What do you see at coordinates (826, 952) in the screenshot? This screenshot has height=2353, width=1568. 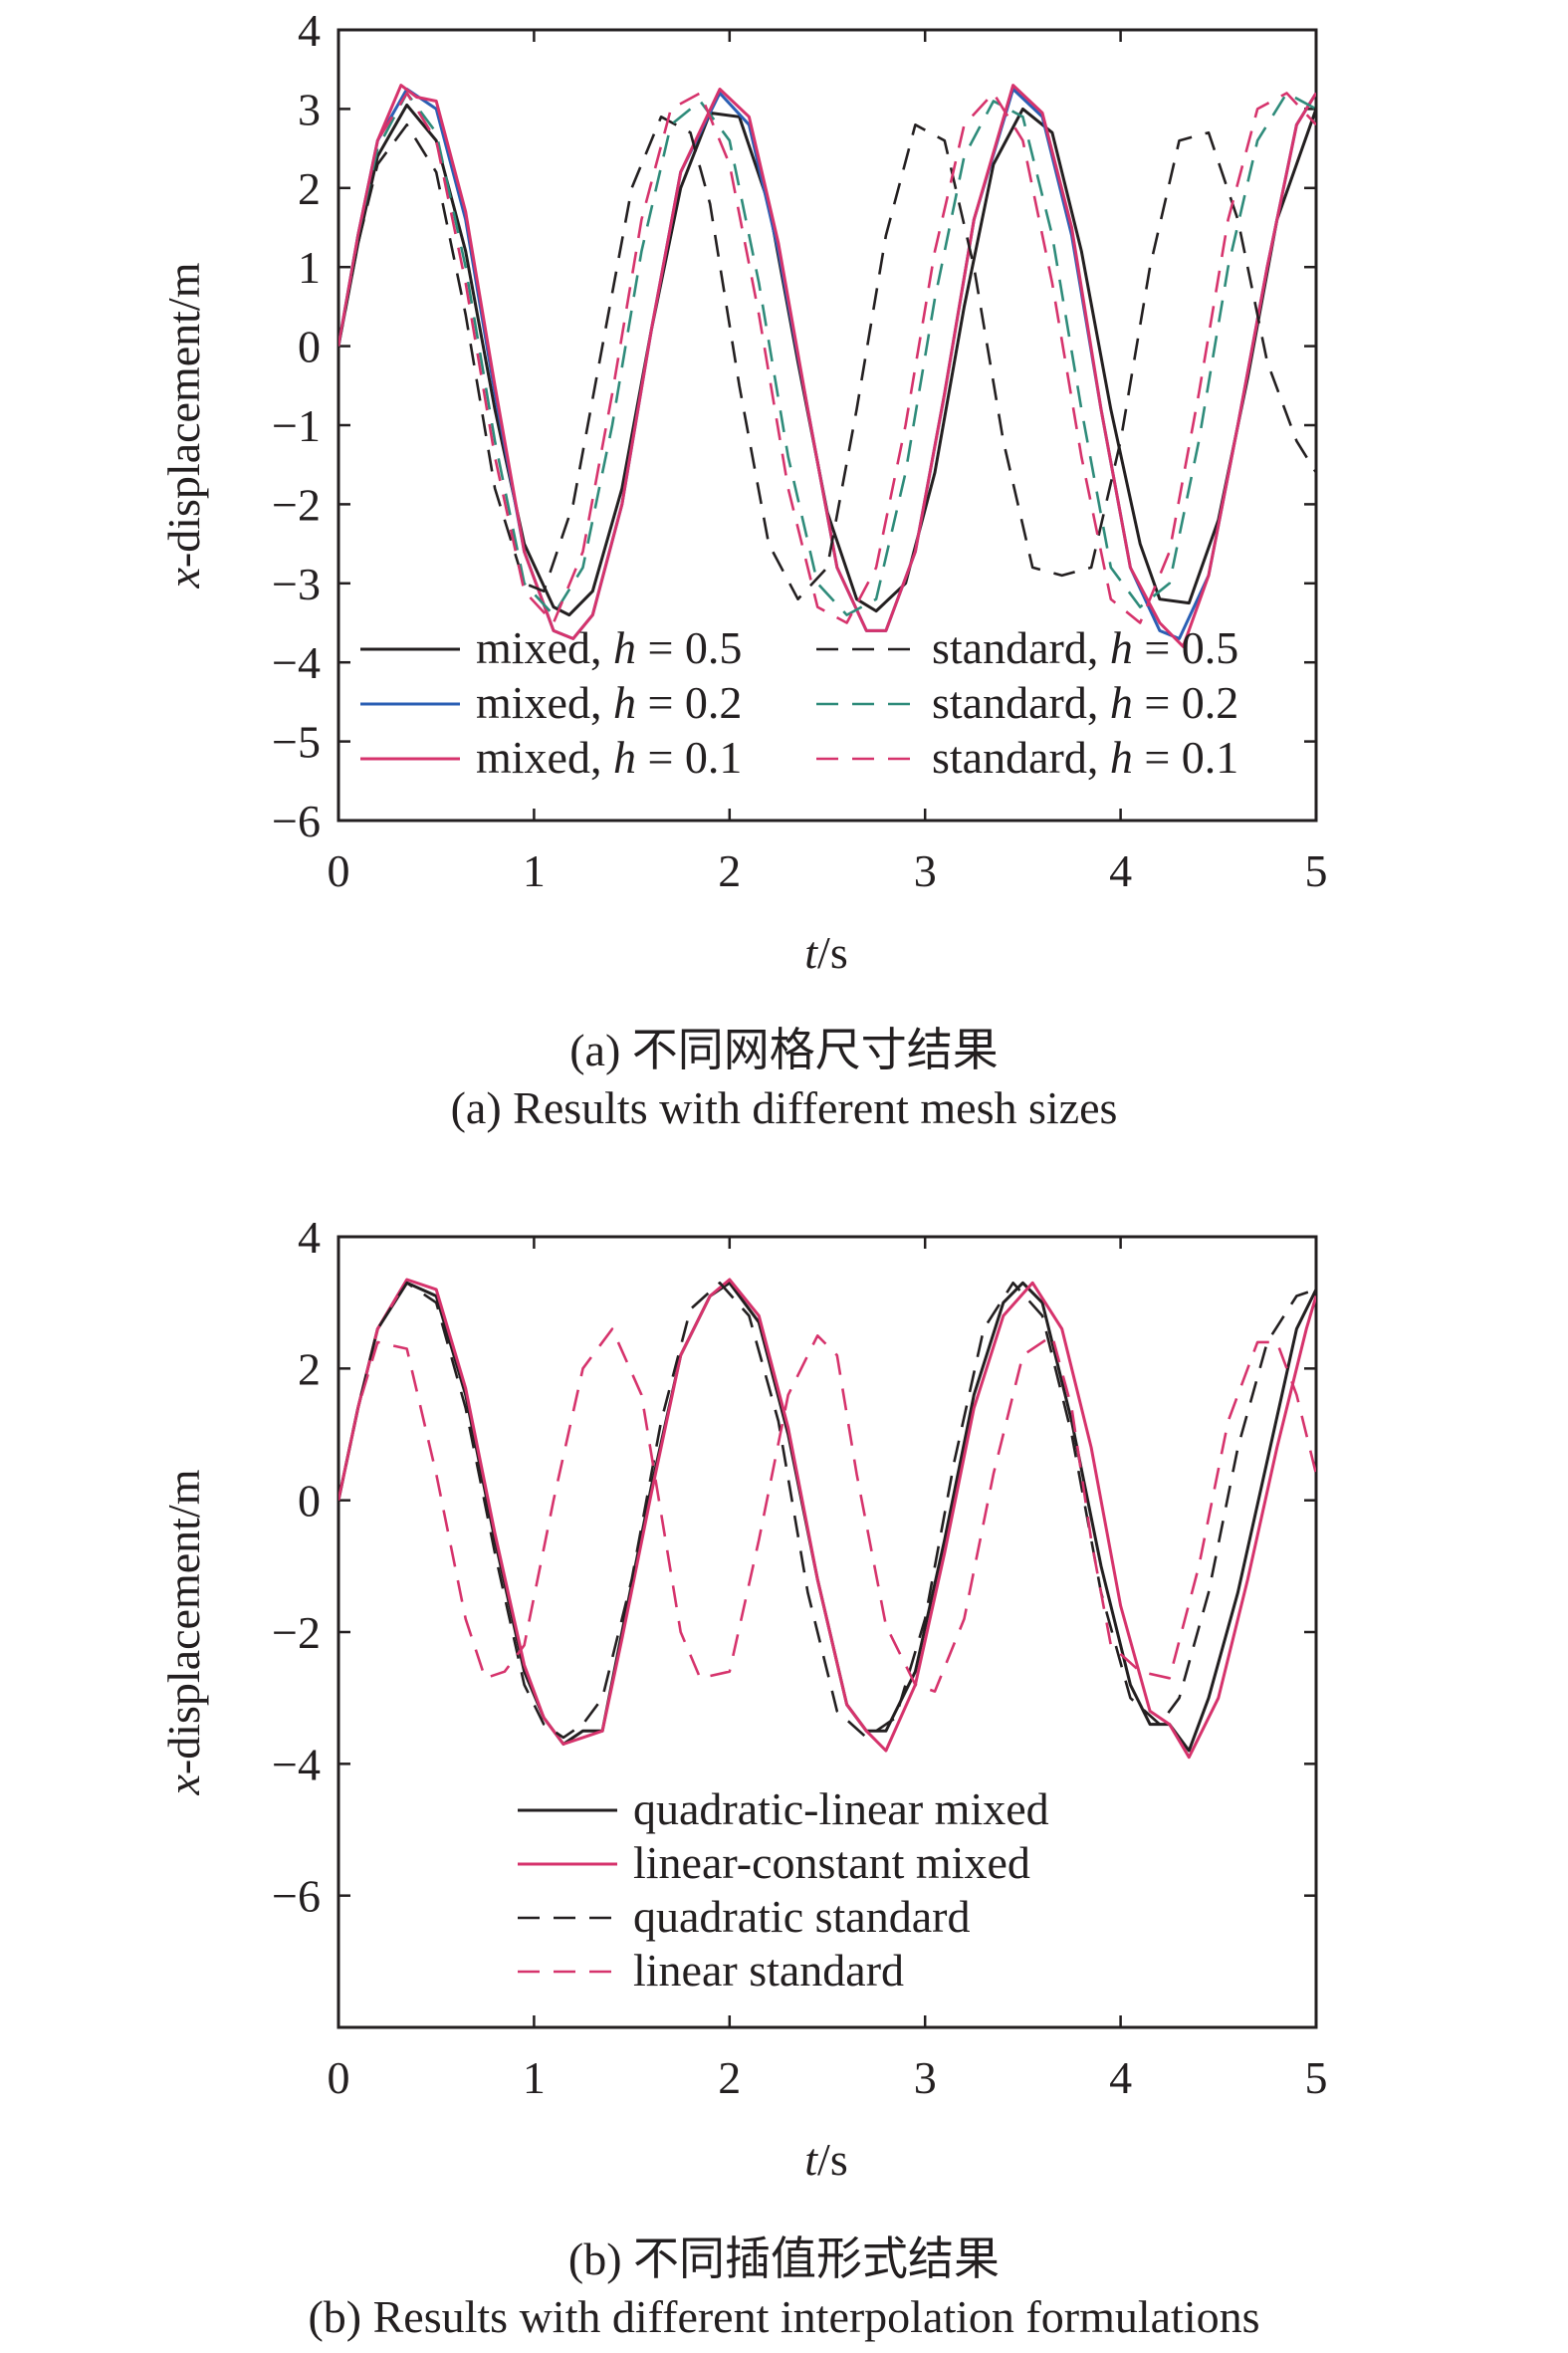 I see `panel-a-xlabel: t/s` at bounding box center [826, 952].